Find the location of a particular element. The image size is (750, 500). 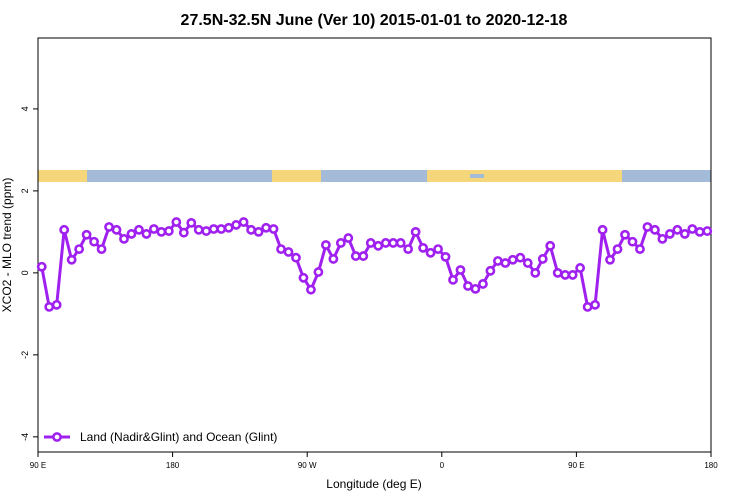

land-ocean-strip is located at coordinates (374, 176).